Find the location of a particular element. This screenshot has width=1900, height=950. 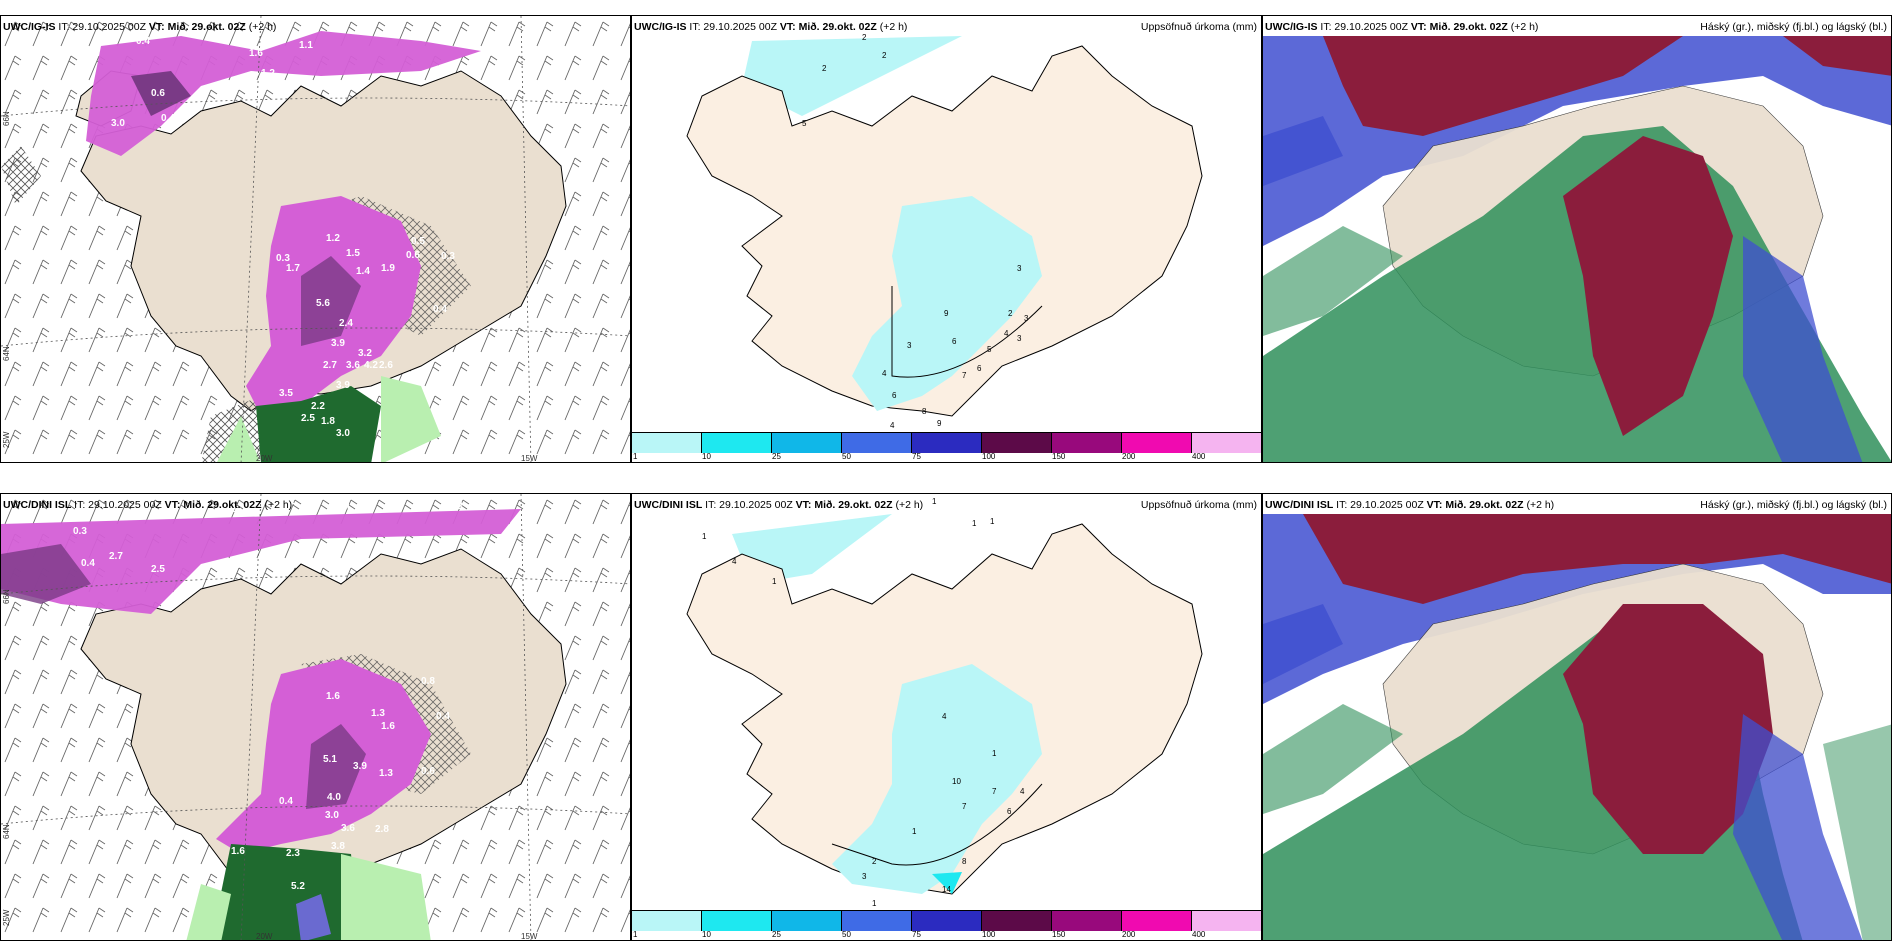

svg-text: 2.3 is located at coordinates (293, 853).